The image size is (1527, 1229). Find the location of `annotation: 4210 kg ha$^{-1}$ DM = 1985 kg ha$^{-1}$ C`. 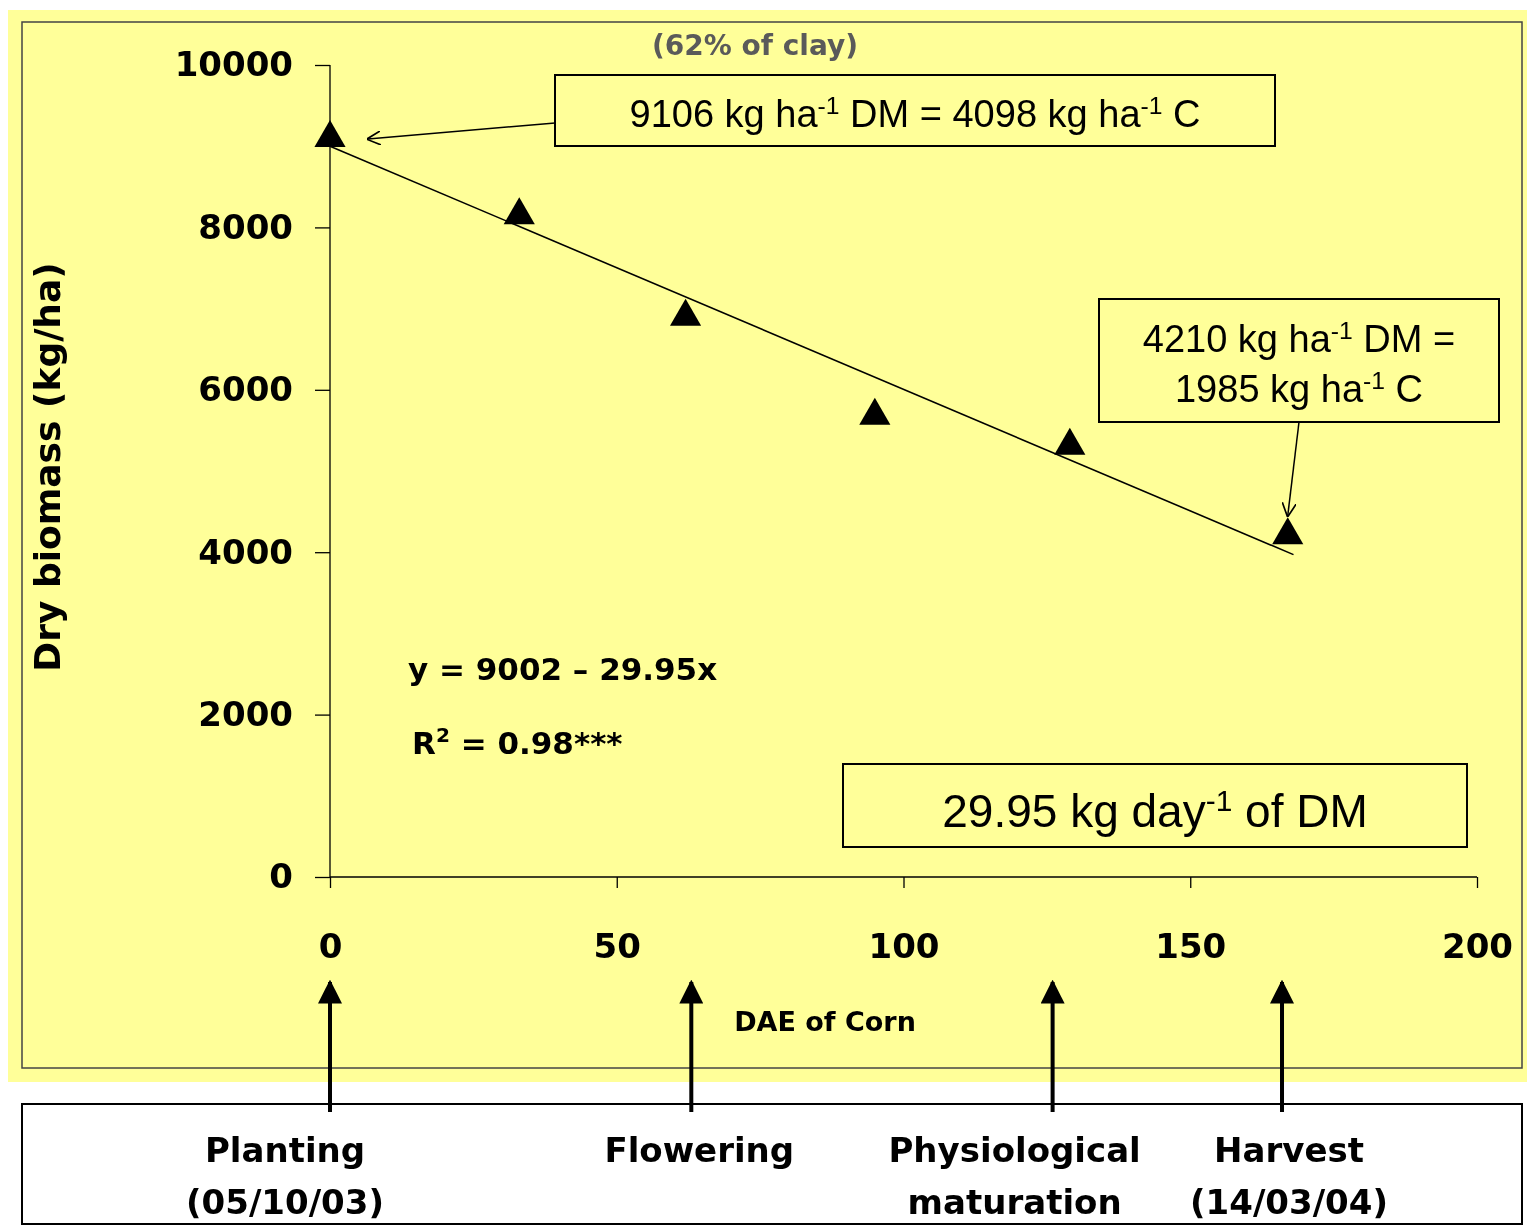

annotation: 4210 kg ha$^{-1}$ DM = 1985 kg ha$^{-1}$ C is located at coordinates (1299, 363).